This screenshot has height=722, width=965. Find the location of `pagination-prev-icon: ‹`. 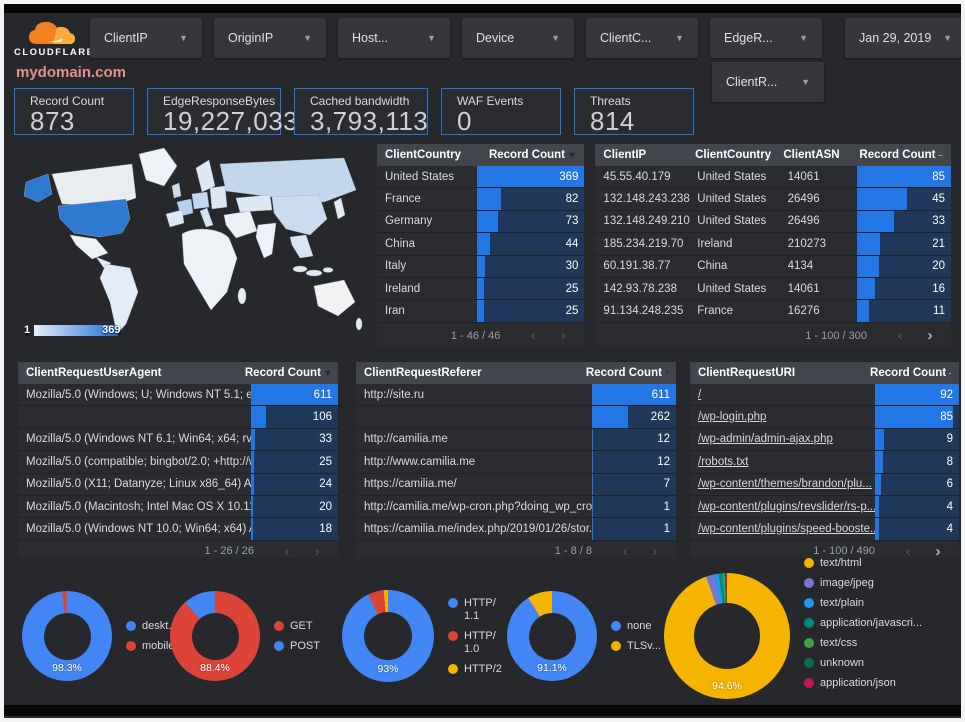

pagination-prev-icon: ‹ is located at coordinates (900, 335).